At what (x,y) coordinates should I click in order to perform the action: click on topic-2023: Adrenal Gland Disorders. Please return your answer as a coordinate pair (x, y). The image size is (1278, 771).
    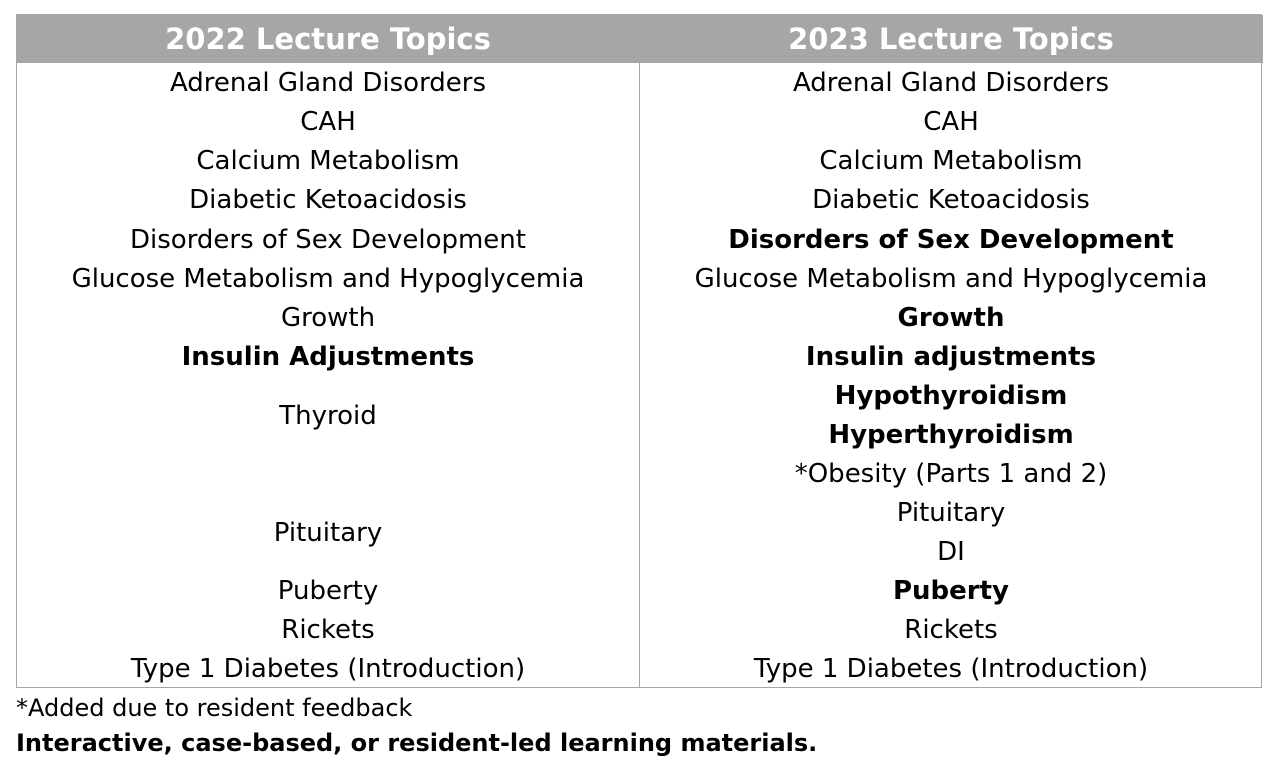
    Looking at the image, I should click on (951, 83).